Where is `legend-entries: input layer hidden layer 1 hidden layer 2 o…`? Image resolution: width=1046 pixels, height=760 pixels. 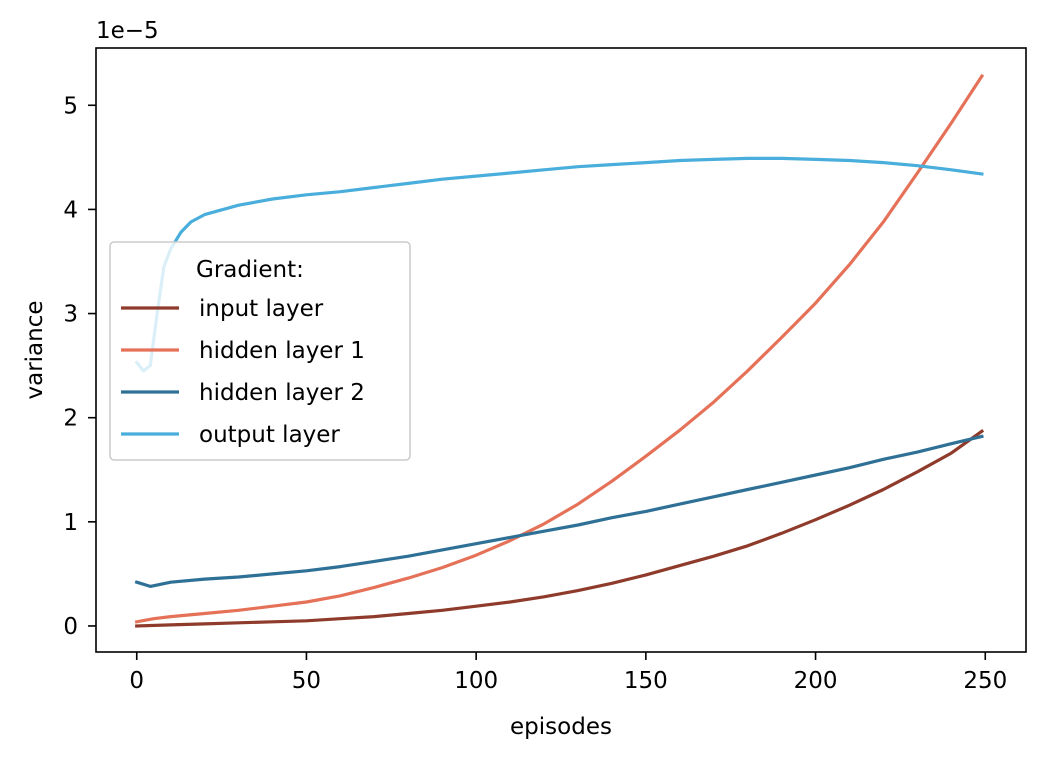
legend-entries: input layer hidden layer 1 hidden layer 2 o… is located at coordinates (243, 372).